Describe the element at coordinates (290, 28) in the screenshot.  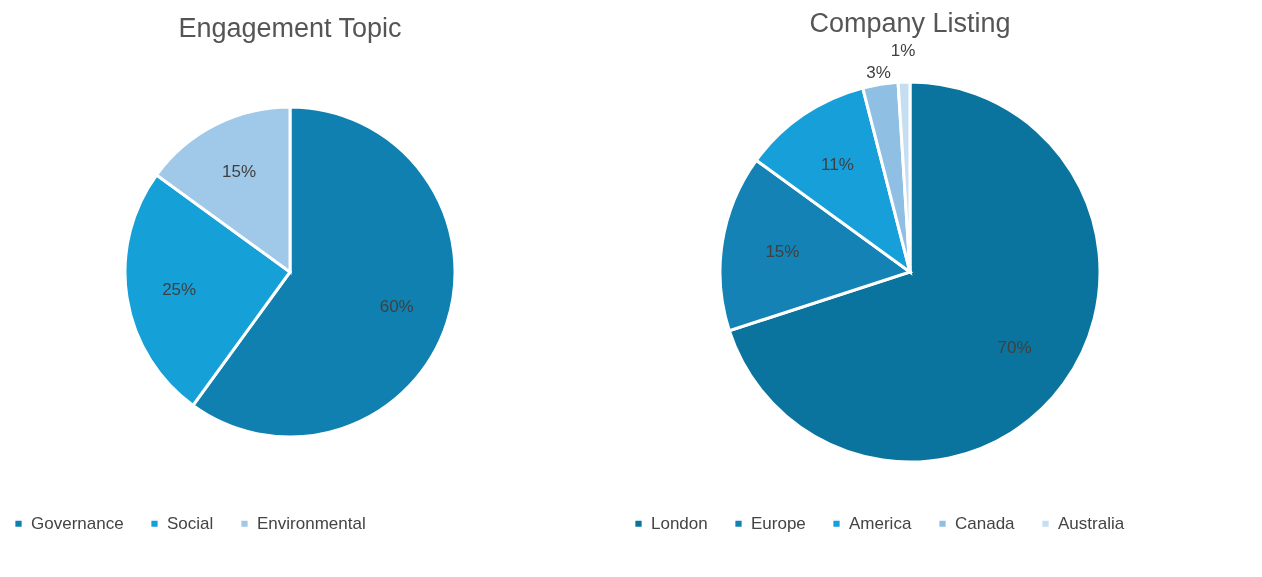
I see `chart-title: Engagement Topic` at that location.